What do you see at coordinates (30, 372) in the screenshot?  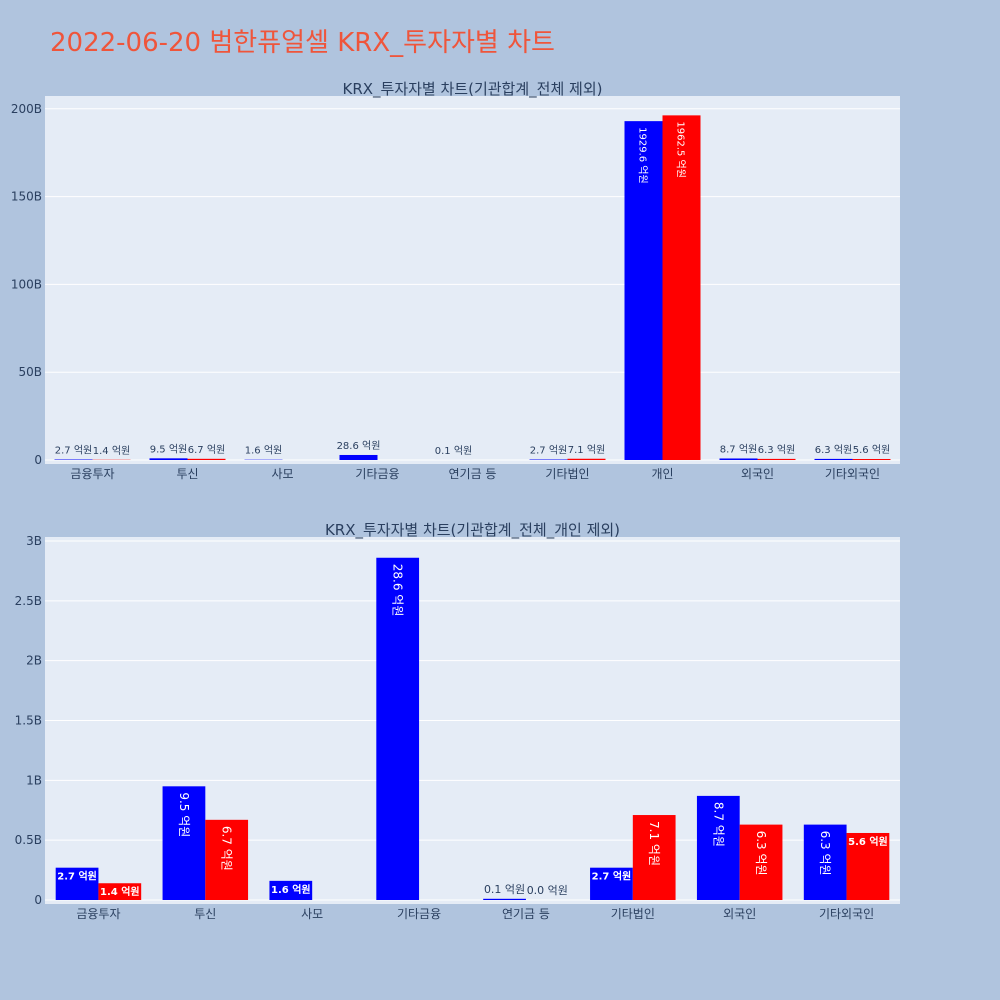 I see `y-tick-label: 50B` at bounding box center [30, 372].